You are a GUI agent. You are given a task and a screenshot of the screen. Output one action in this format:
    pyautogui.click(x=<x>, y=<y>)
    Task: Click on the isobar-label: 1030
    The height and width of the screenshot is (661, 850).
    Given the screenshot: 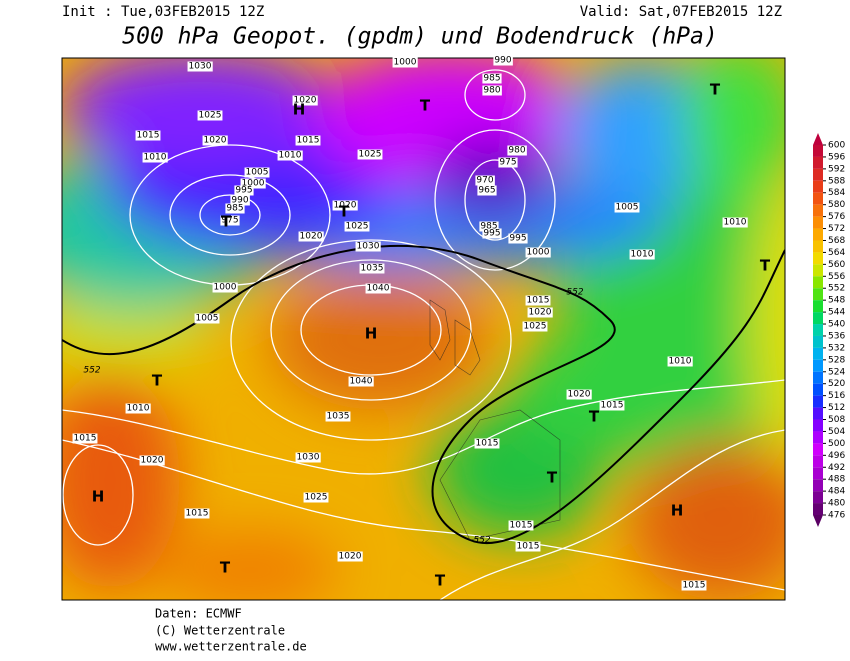 What is the action you would take?
    pyautogui.click(x=308, y=458)
    